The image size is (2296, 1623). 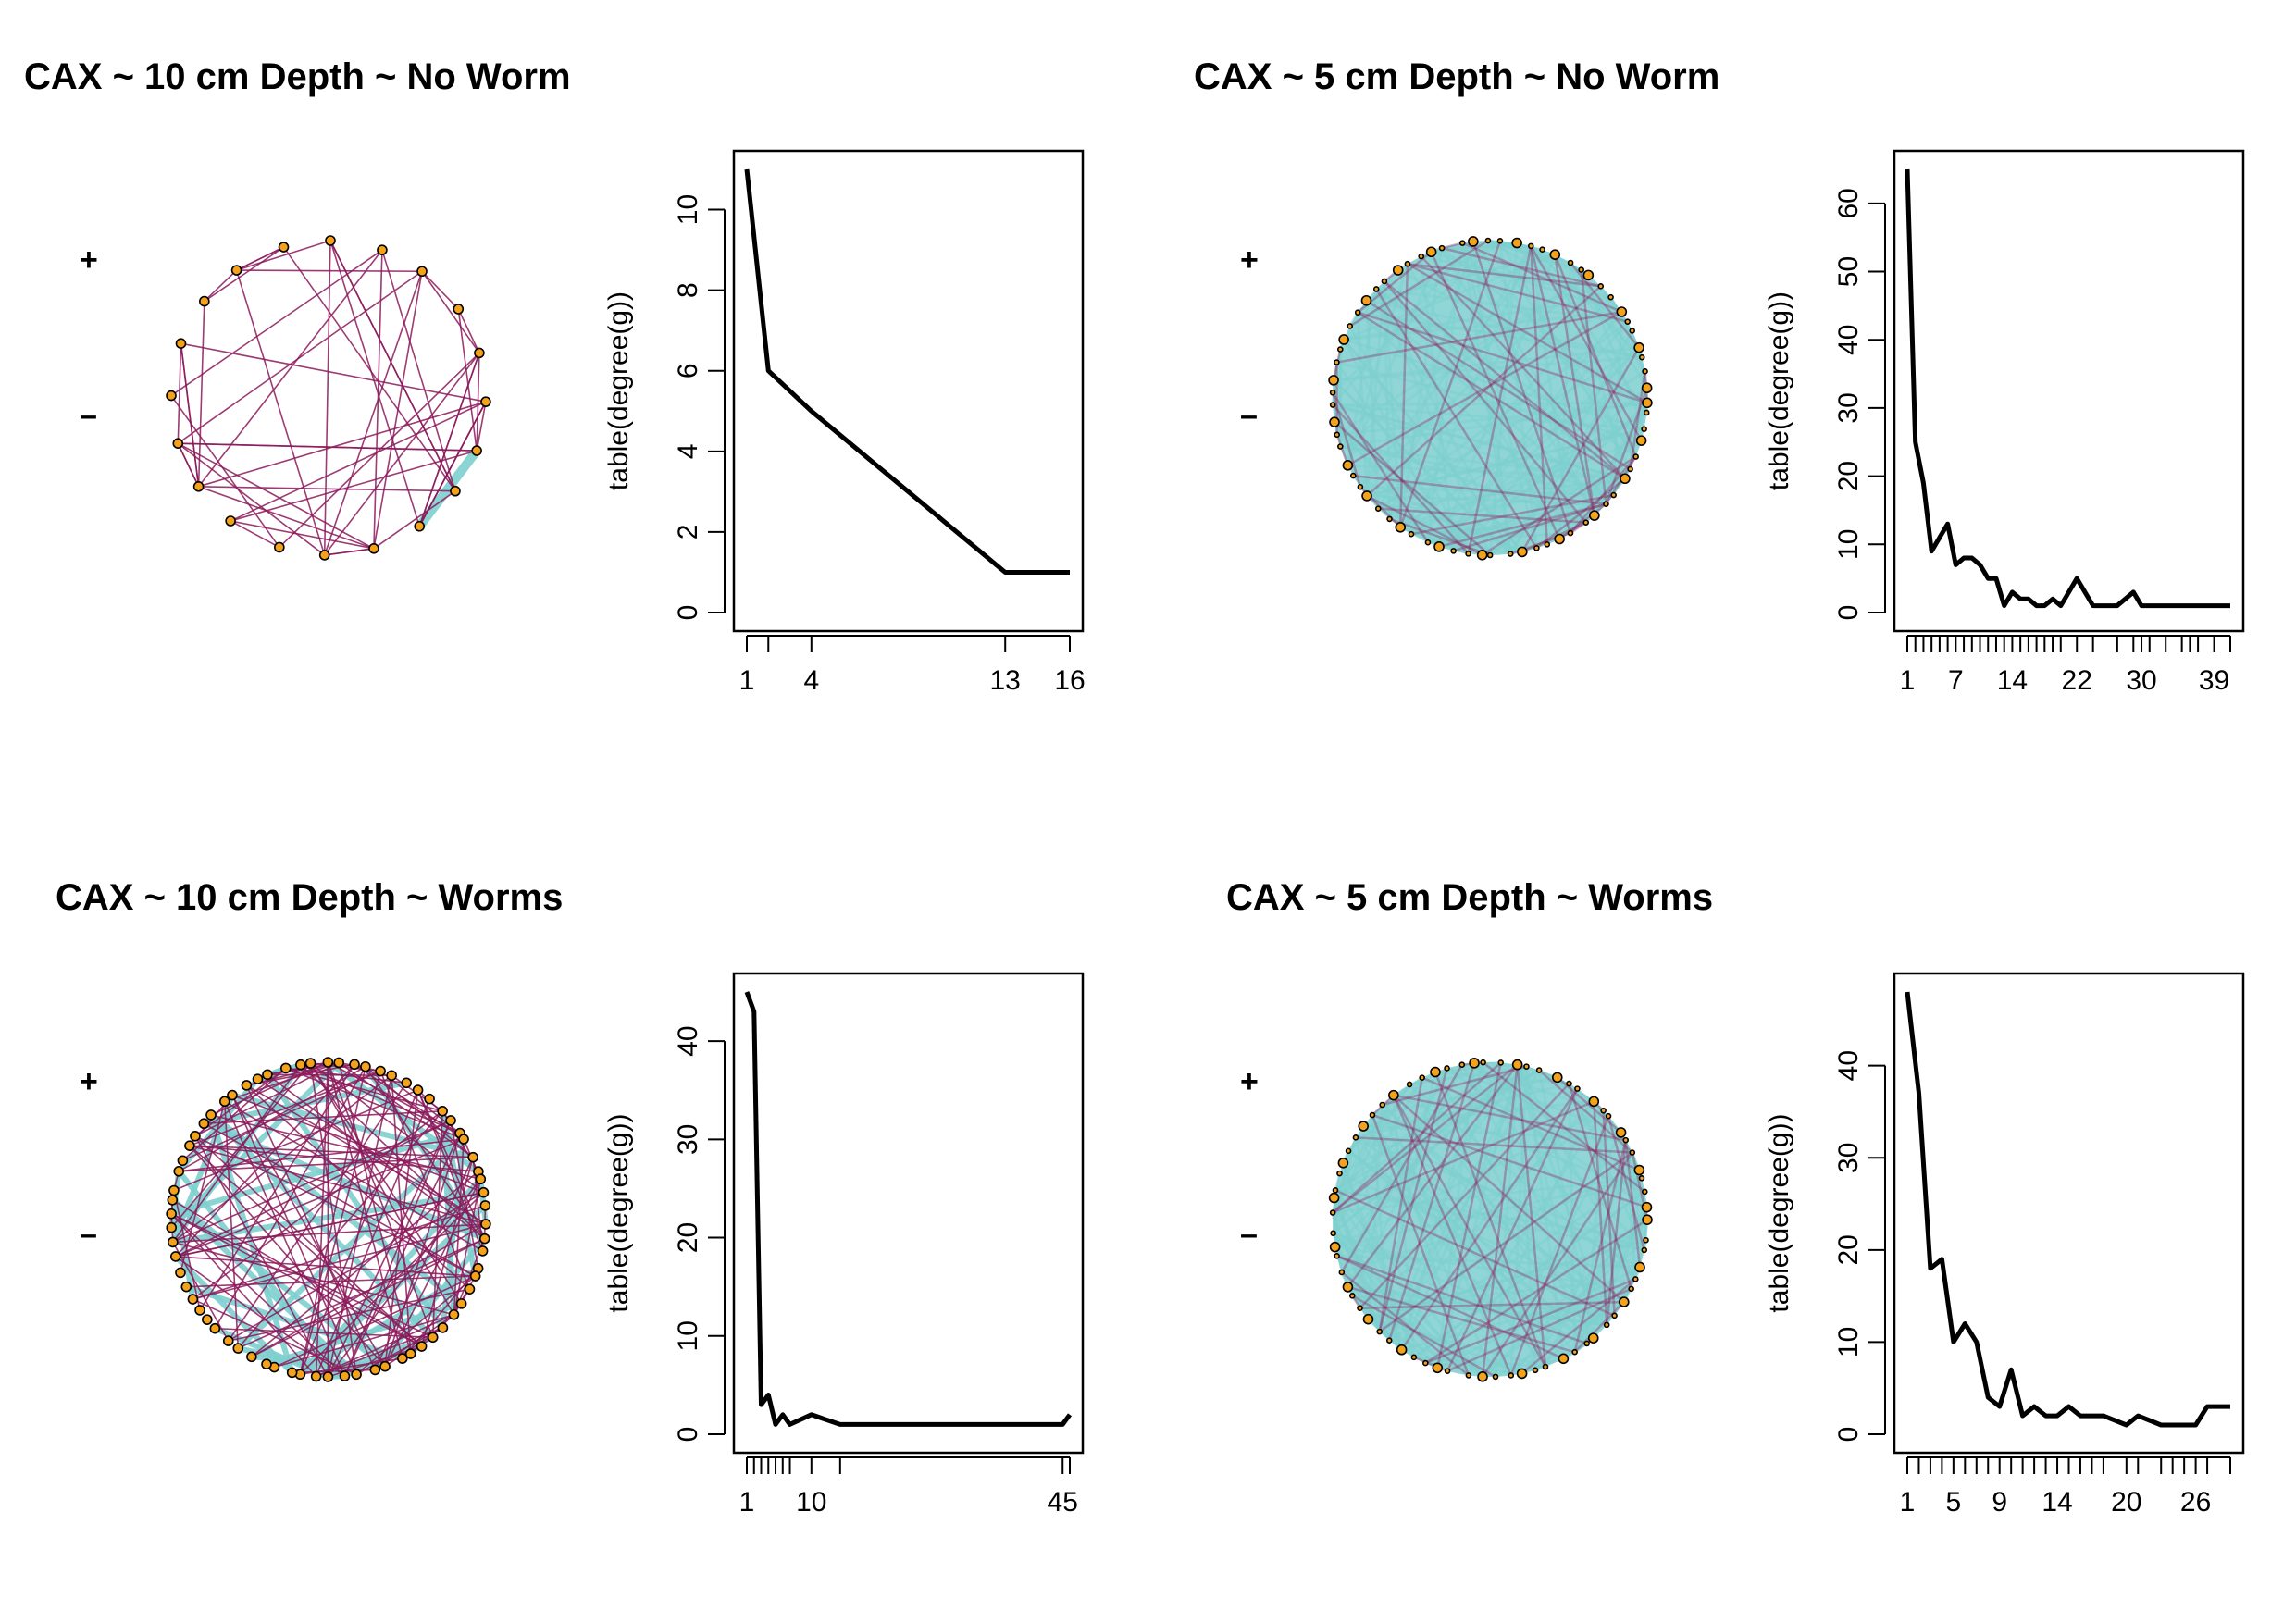 I want to click on network-title: CAX ~ 5 cm Depth ~ Worms, so click(x=1470, y=897).